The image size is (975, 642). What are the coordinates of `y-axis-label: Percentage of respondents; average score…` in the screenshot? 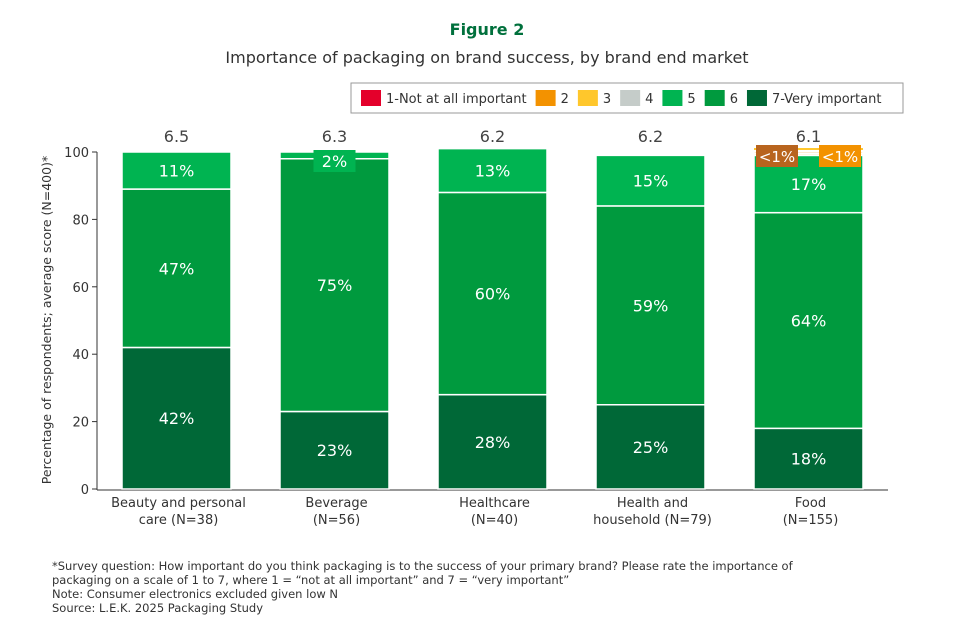 It's located at (46, 320).